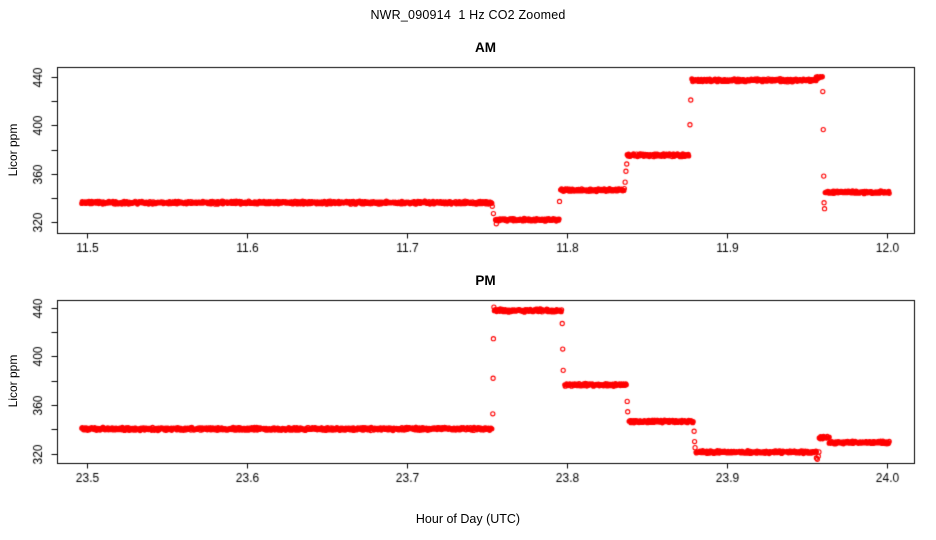  Describe the element at coordinates (485, 47) in the screenshot. I see `panel-title-am: AM` at that location.